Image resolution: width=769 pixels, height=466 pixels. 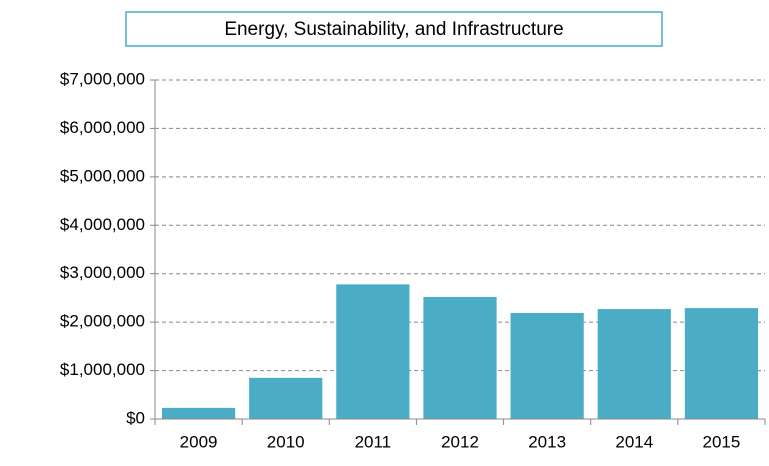 I want to click on y-tick-label: $0, so click(x=135, y=417).